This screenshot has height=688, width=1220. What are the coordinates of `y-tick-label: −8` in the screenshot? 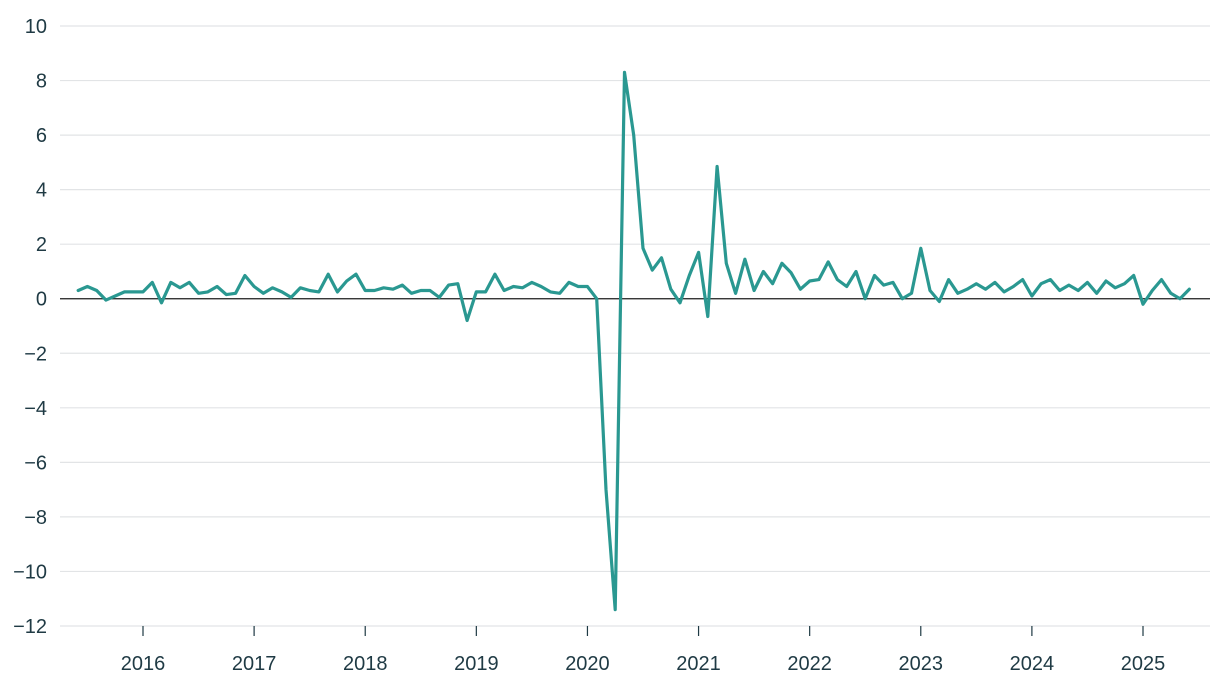 It's located at (35, 518).